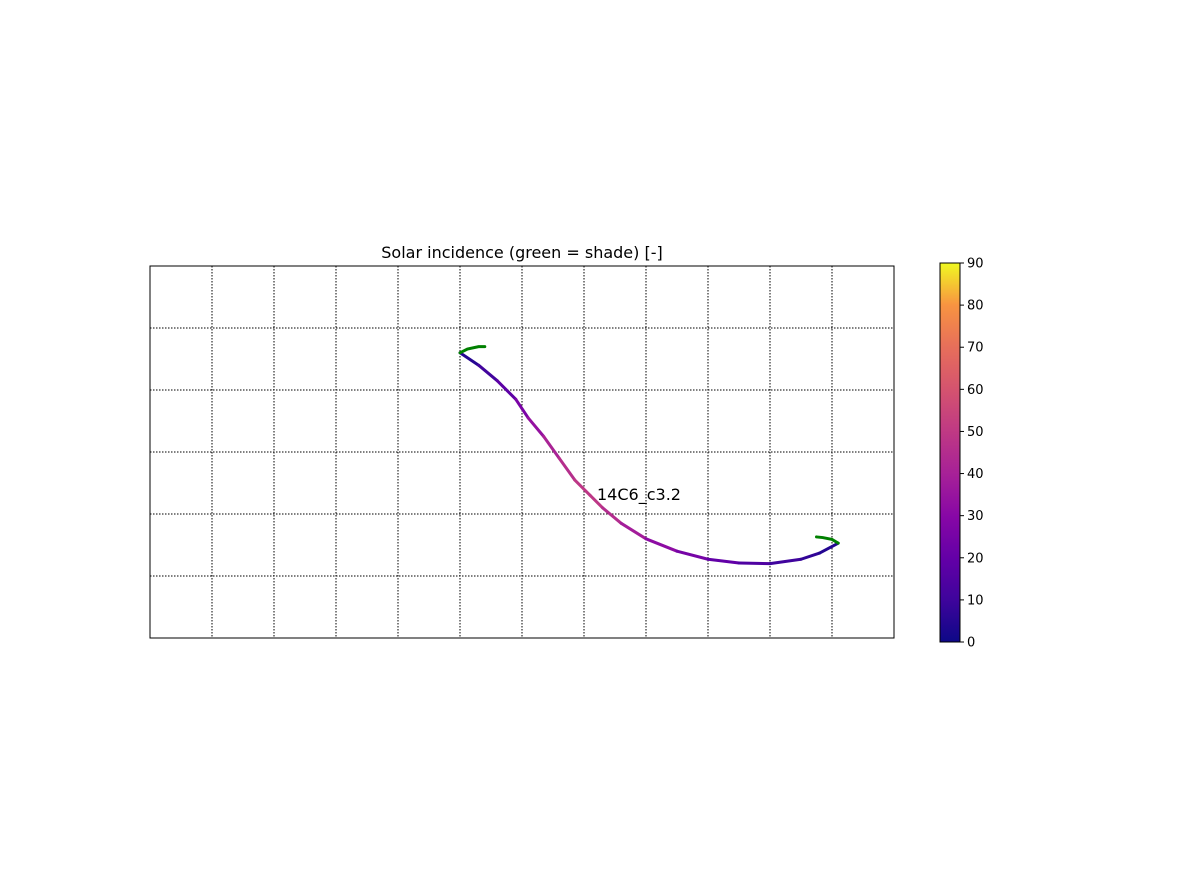 This screenshot has height=896, width=1200. What do you see at coordinates (950, 452) in the screenshot?
I see `colorbar` at bounding box center [950, 452].